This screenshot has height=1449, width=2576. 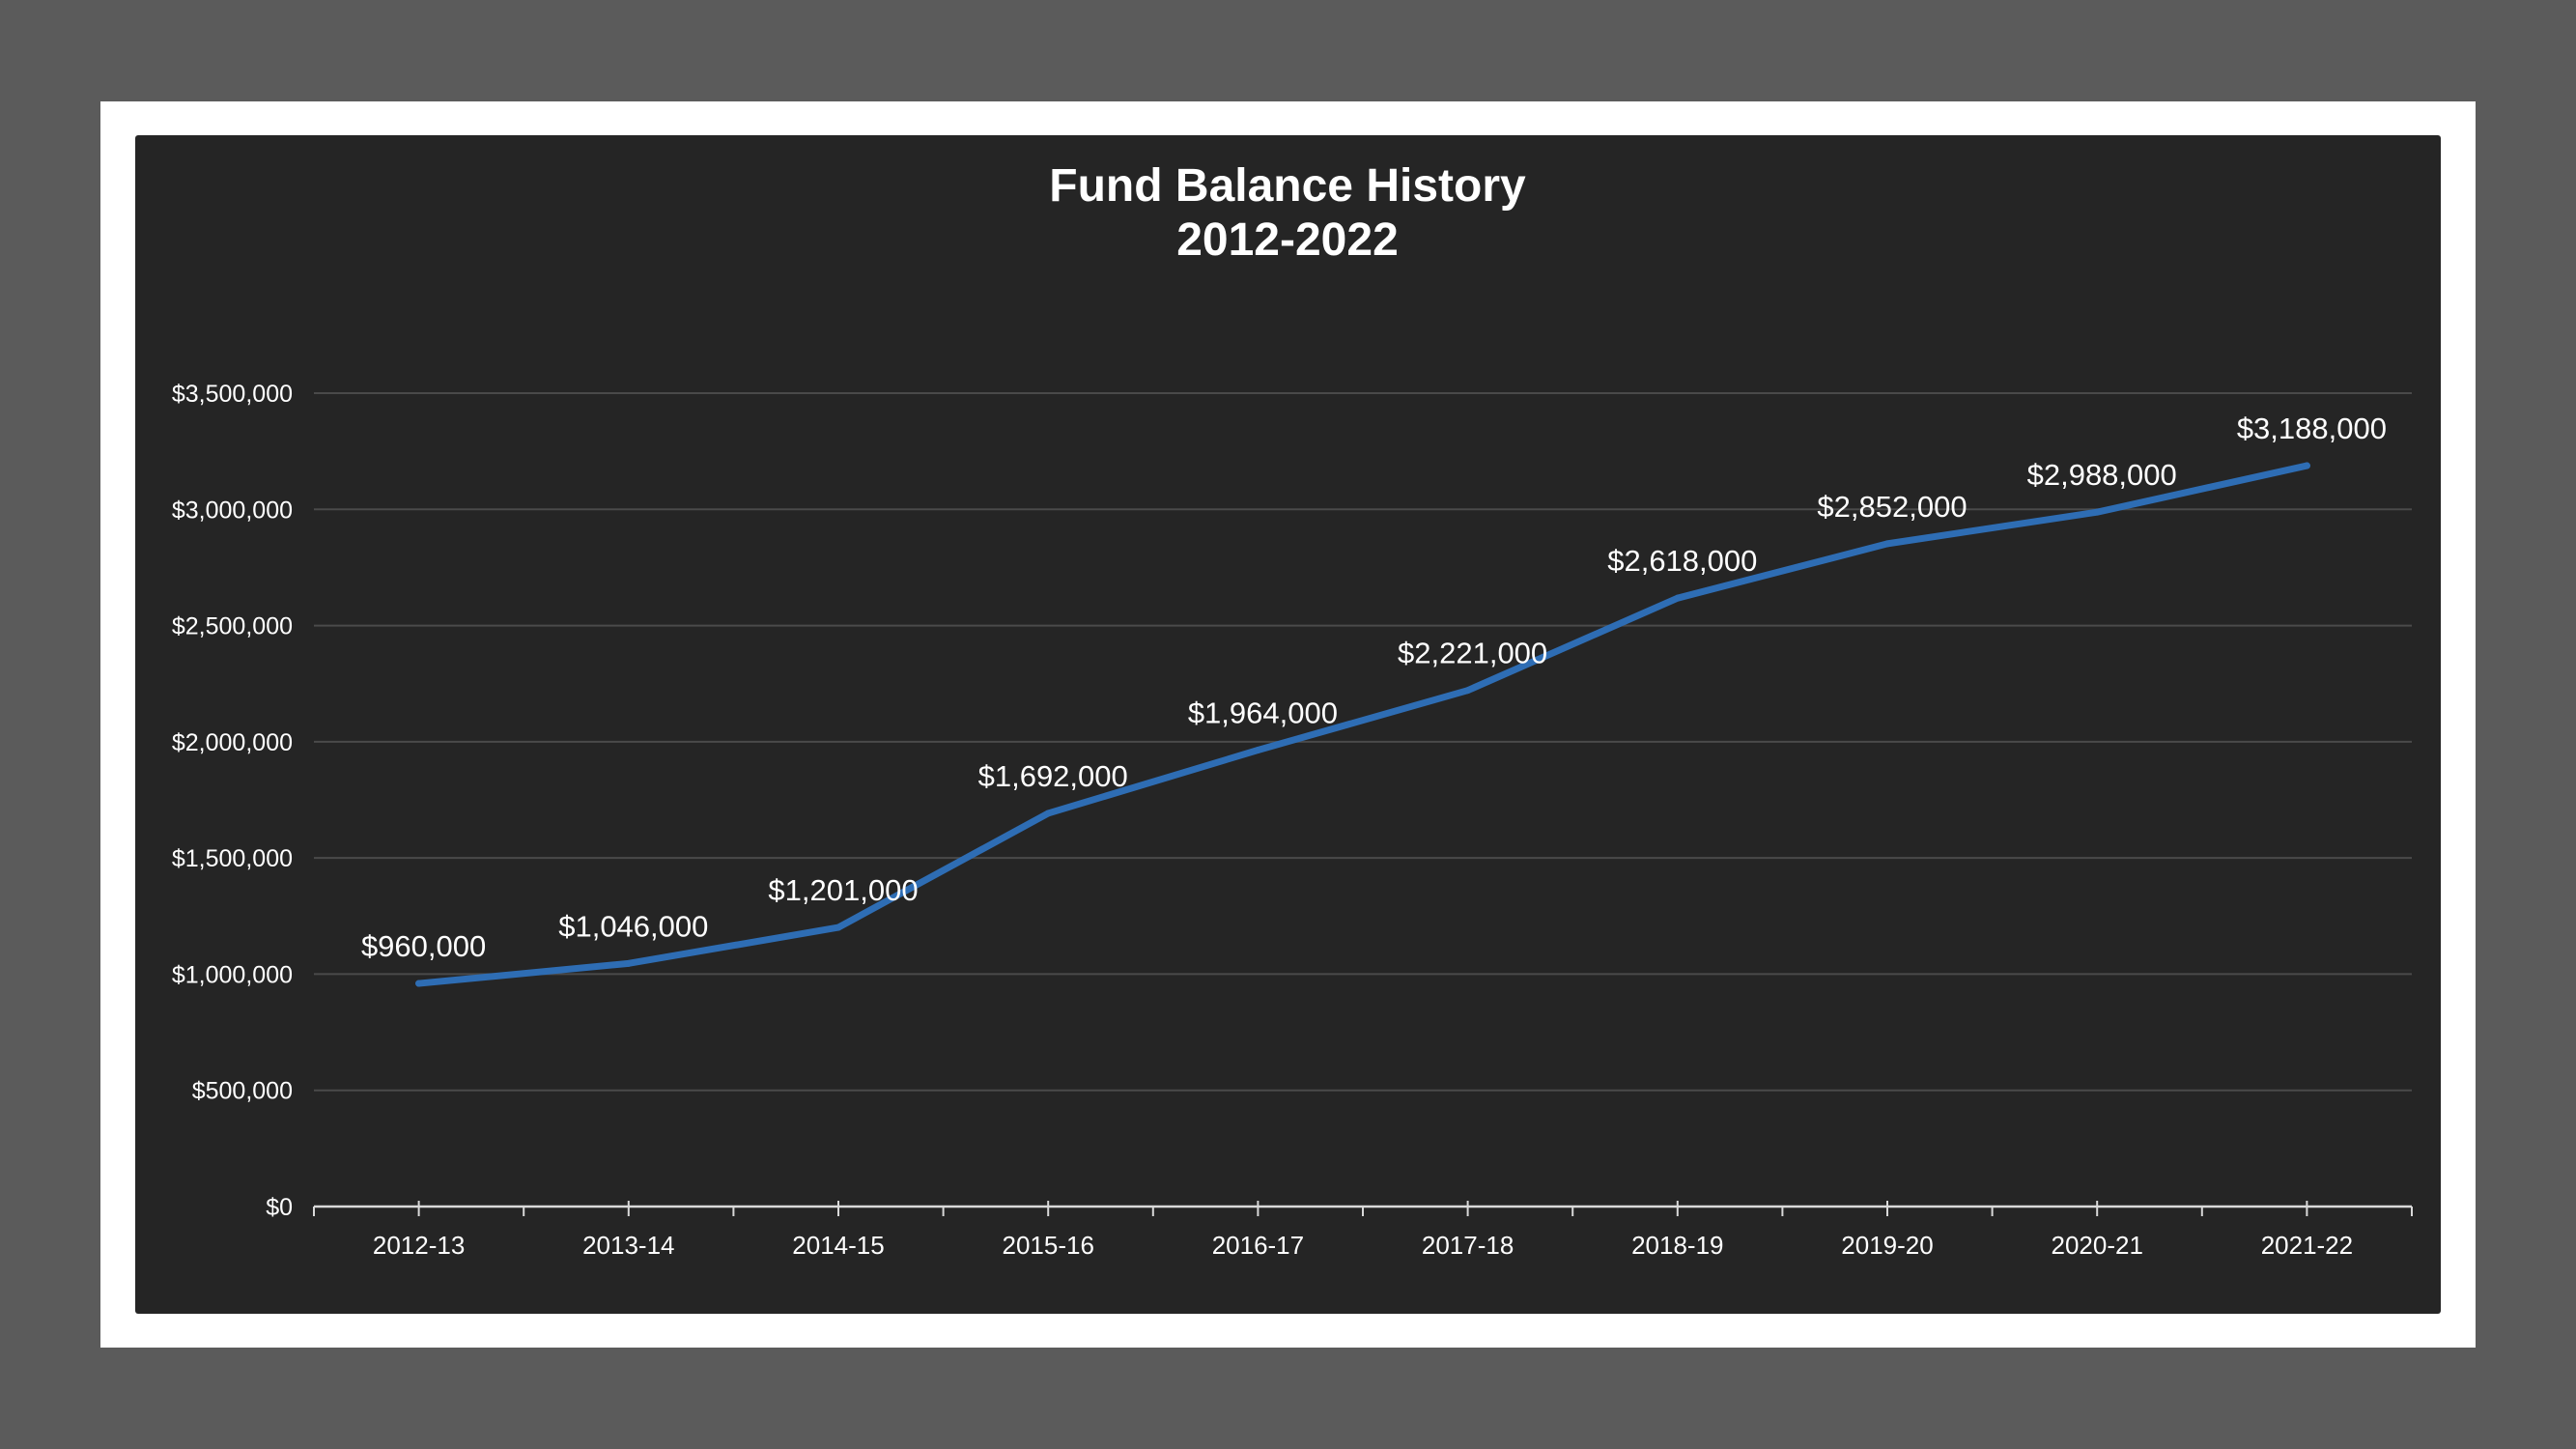 I want to click on data-label: $2,618,000, so click(x=1682, y=561).